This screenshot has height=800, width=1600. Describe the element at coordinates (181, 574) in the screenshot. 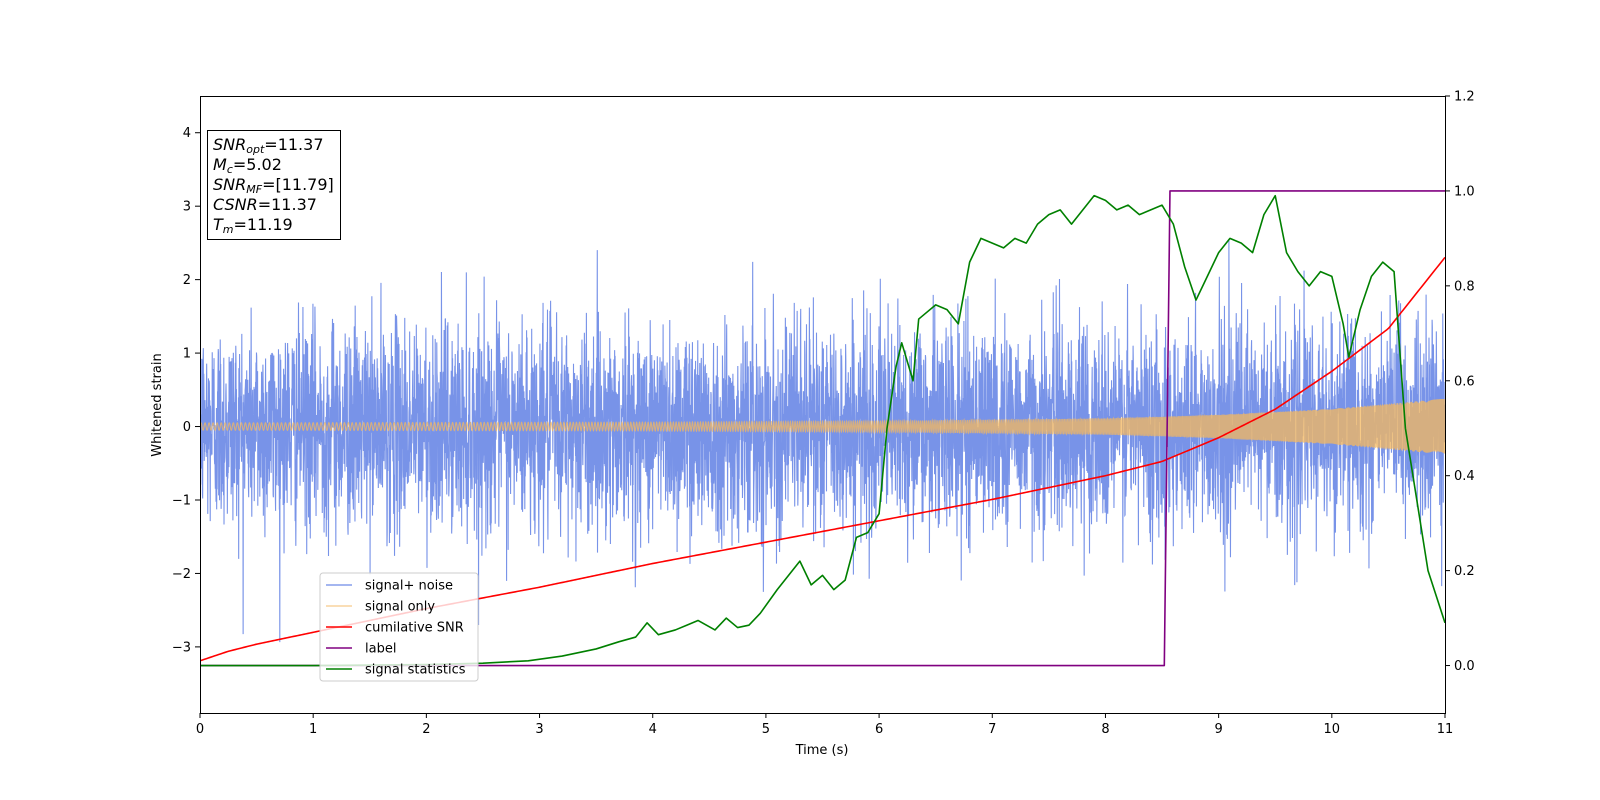

I see `y-tick-label: −2` at that location.